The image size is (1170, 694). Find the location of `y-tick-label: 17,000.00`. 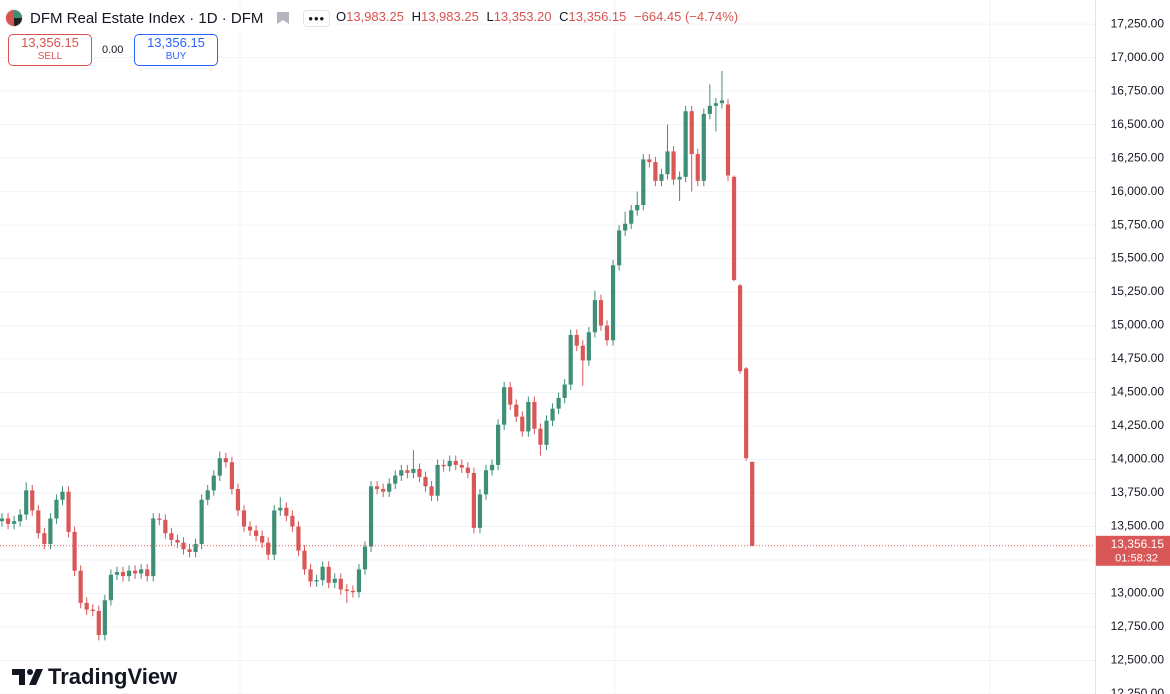

y-tick-label: 17,000.00 is located at coordinates (1138, 57).